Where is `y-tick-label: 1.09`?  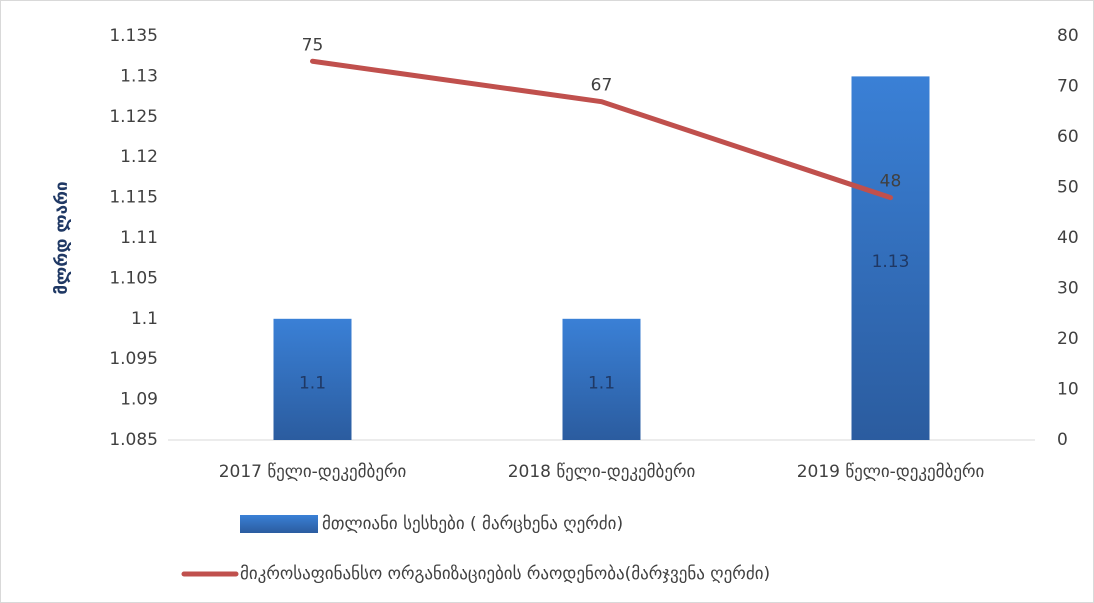
y-tick-label: 1.09 is located at coordinates (139, 400).